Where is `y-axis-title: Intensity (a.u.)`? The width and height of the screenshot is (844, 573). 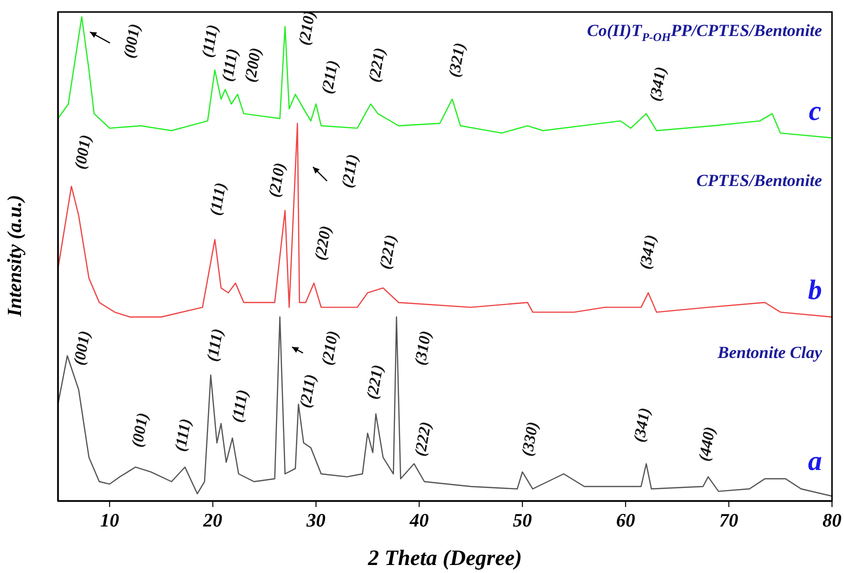
y-axis-title: Intensity (a.u.) is located at coordinates (15, 256).